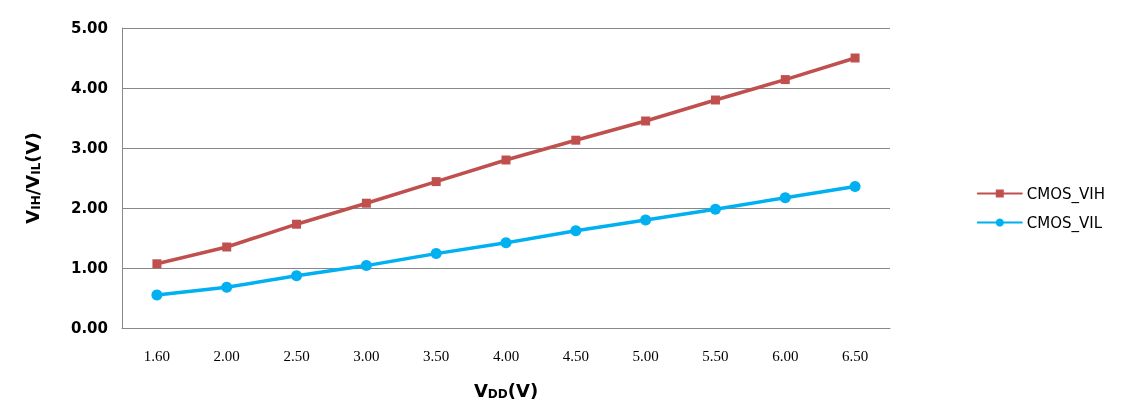 Image resolution: width=1130 pixels, height=416 pixels. What do you see at coordinates (506, 390) in the screenshot?
I see `x-axis-title: VDD(V)` at bounding box center [506, 390].